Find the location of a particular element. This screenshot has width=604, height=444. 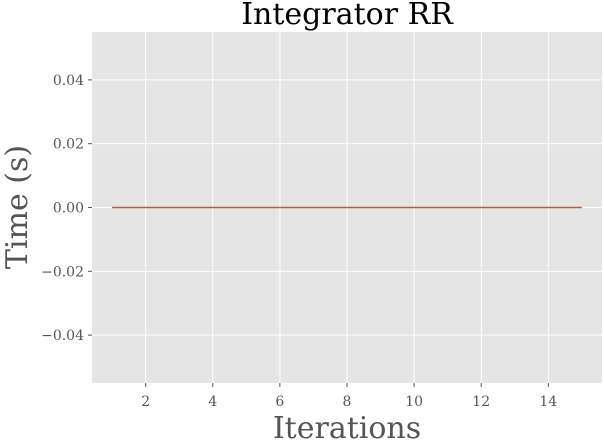

x-axis-label: Iterations is located at coordinates (347, 427).